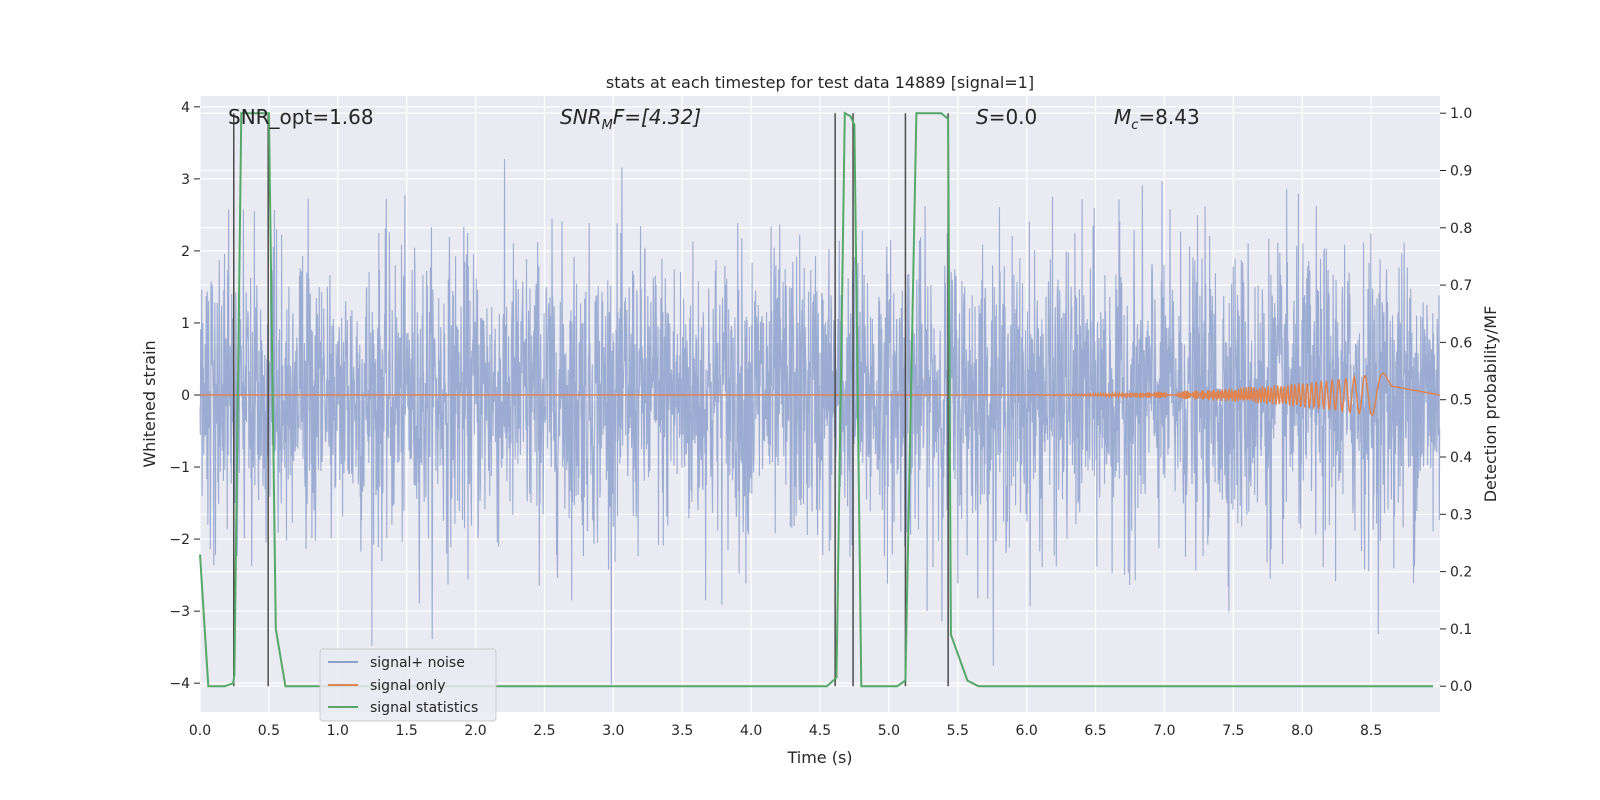  Describe the element at coordinates (1461, 229) in the screenshot. I see `y-right-tick-label: 0.8` at that location.